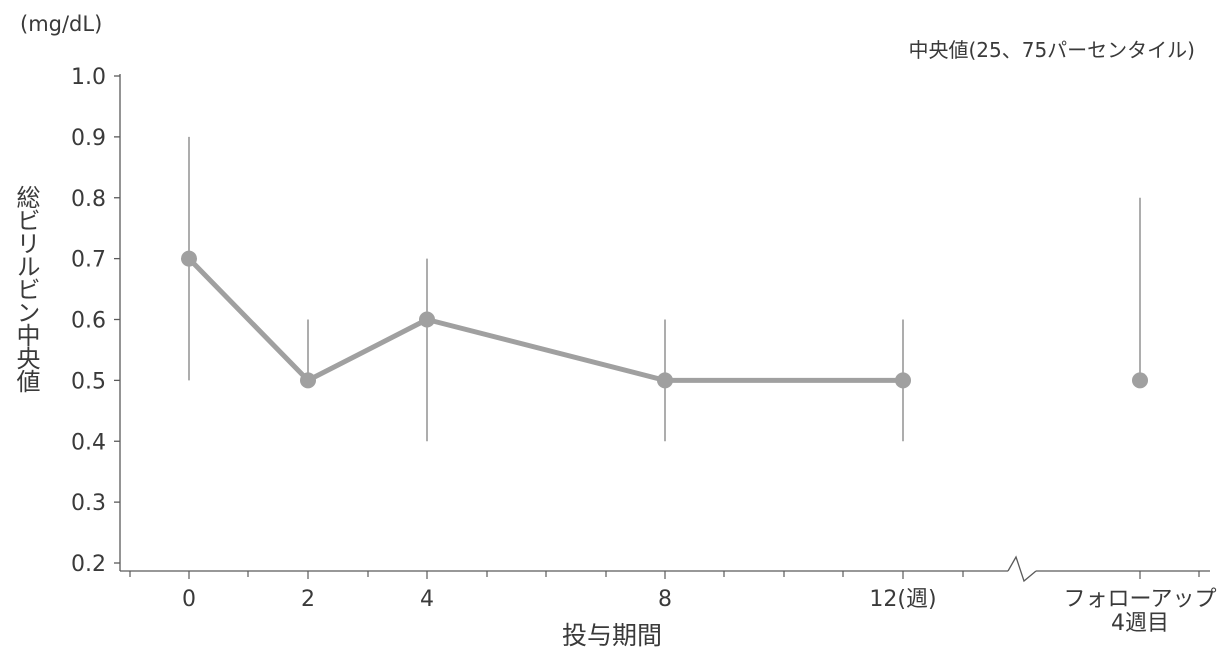 The image size is (1227, 652). I want to click on x-tick-label: フォローアップ 4週目, so click(1139, 611).